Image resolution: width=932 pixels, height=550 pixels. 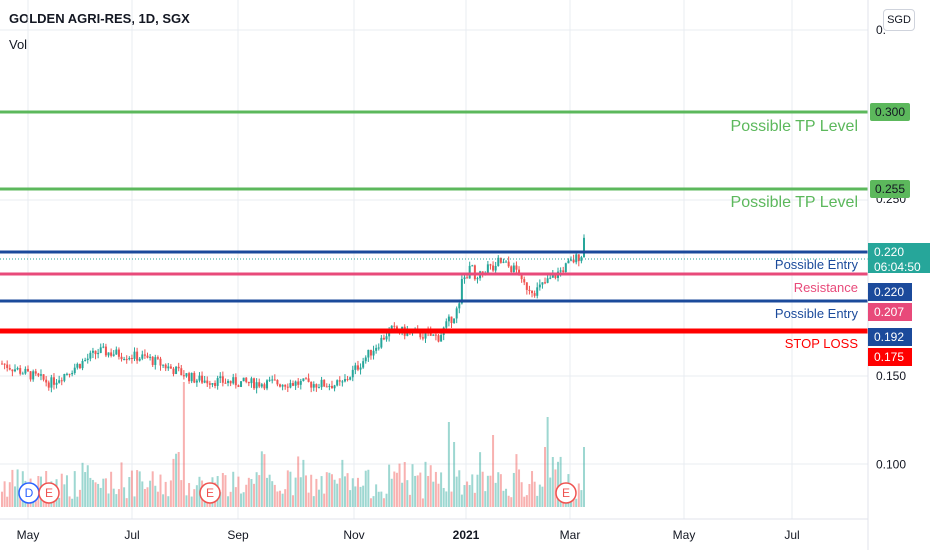 I want to click on tag-text-tag-0192: 0.192, so click(x=889, y=337).